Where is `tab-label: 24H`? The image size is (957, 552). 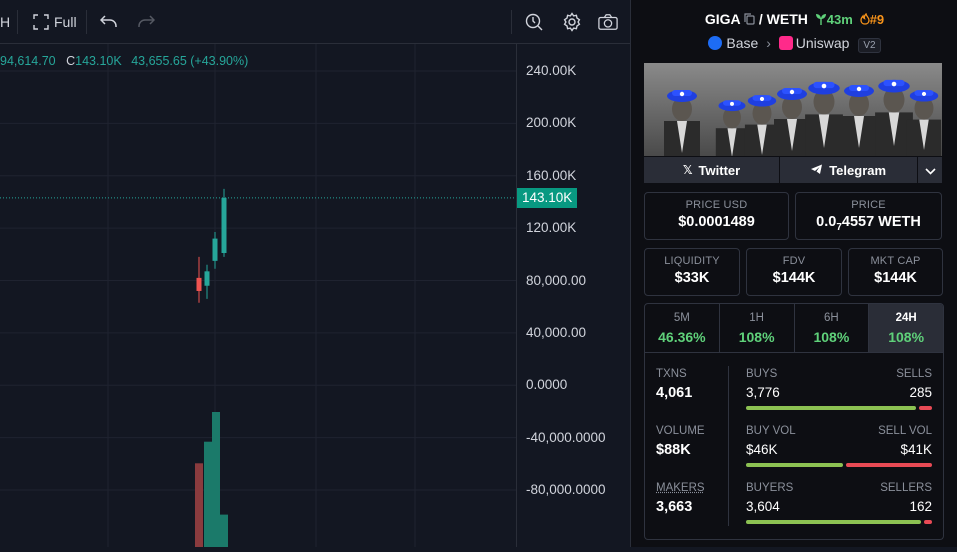 tab-label: 24H is located at coordinates (906, 318).